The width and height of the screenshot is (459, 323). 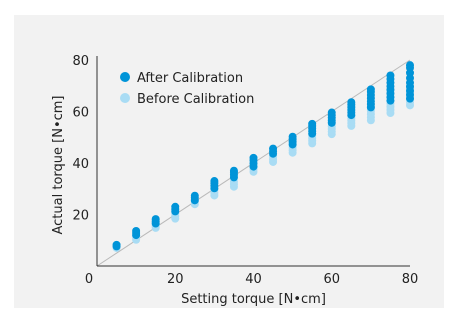 What do you see at coordinates (253, 299) in the screenshot?
I see `x-axis-label: Setting torque [N•cm]` at bounding box center [253, 299].